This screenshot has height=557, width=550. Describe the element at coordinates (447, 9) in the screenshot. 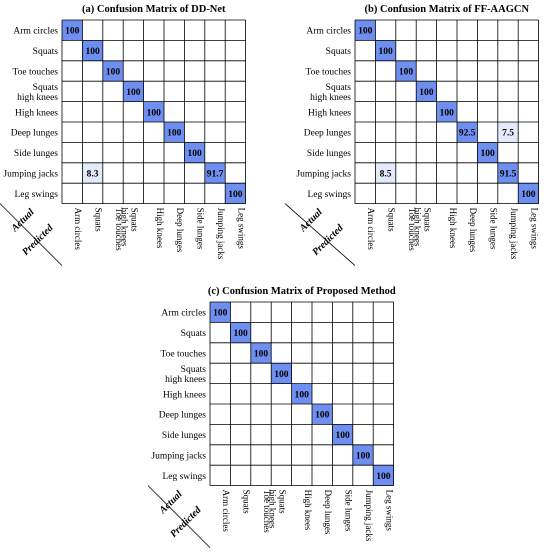

I see `chart-title: (b) Confusion Matrix of FF-AAGCN` at that location.